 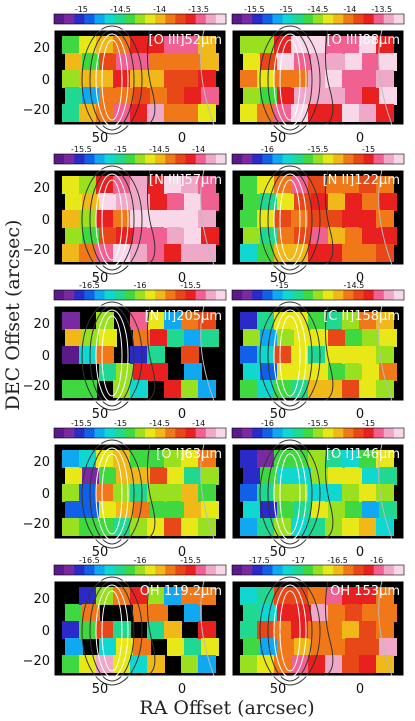 I want to click on colorbar-tick-label: -14, so click(x=198, y=423).